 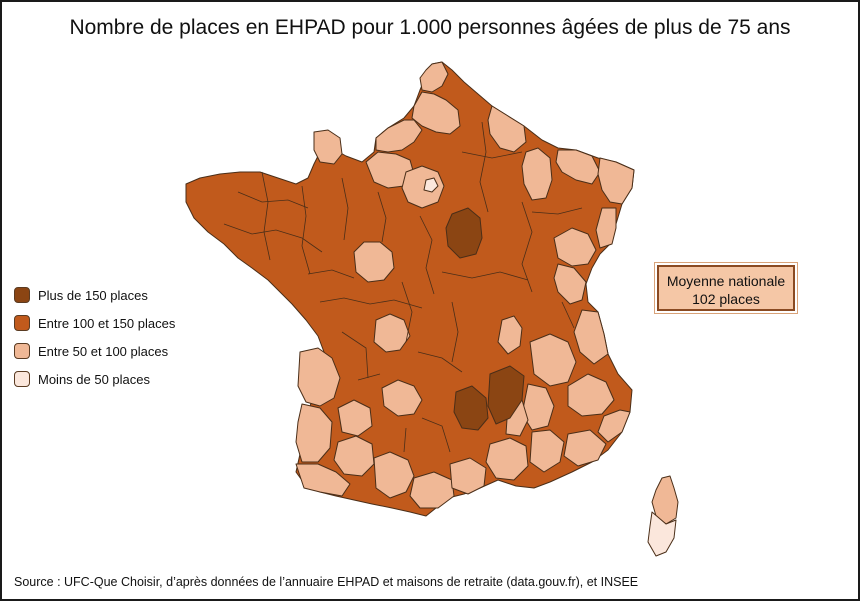 I want to click on region-corse-du-sud, so click(x=662, y=534).